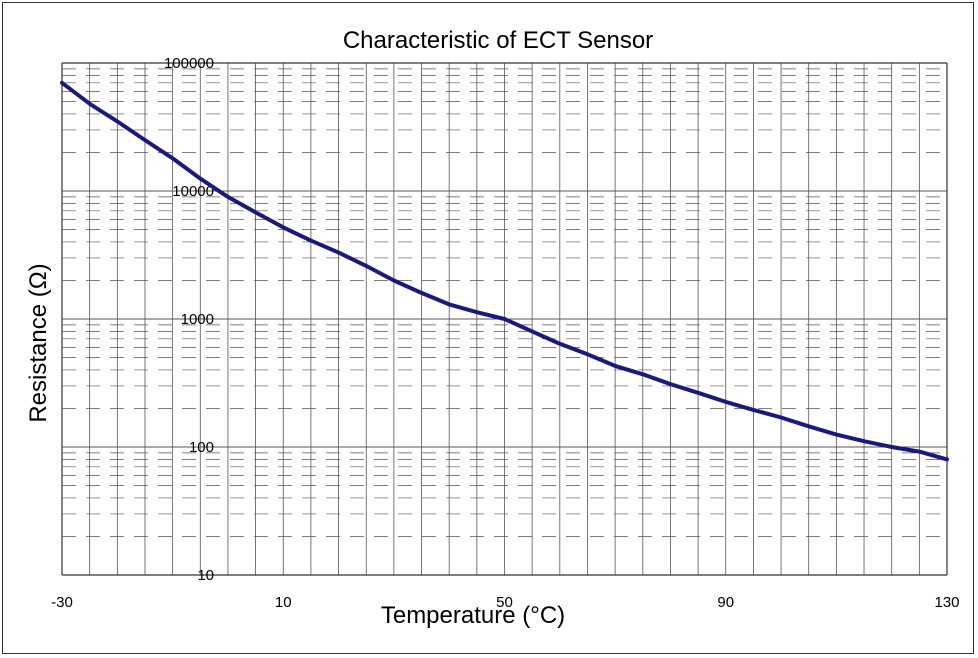 The width and height of the screenshot is (978, 658). I want to click on x-tick-labels: -30 10 50 90 130, so click(505, 602).